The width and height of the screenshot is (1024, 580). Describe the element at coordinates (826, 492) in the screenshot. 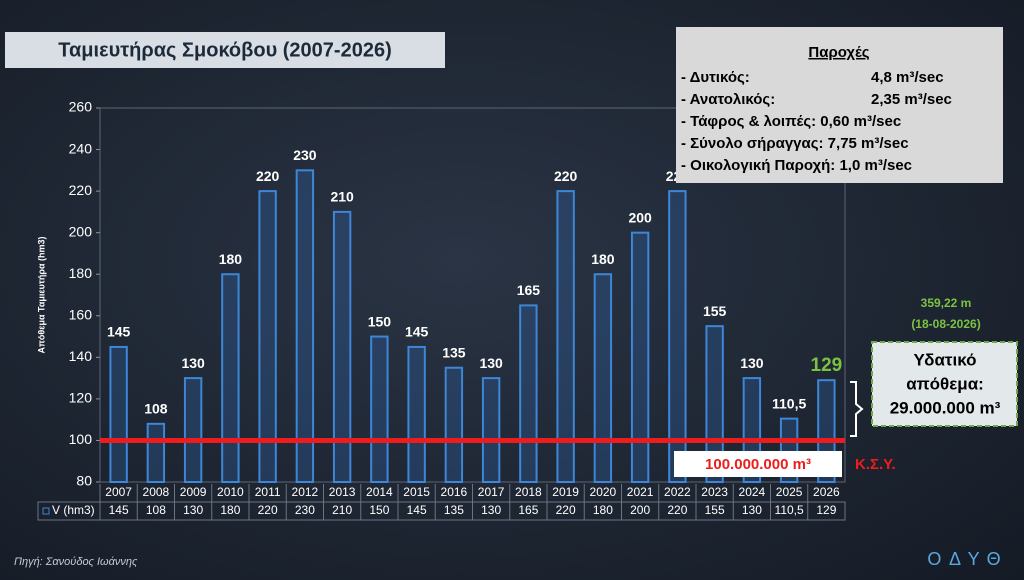

I see `x-tick-label: 2026` at that location.